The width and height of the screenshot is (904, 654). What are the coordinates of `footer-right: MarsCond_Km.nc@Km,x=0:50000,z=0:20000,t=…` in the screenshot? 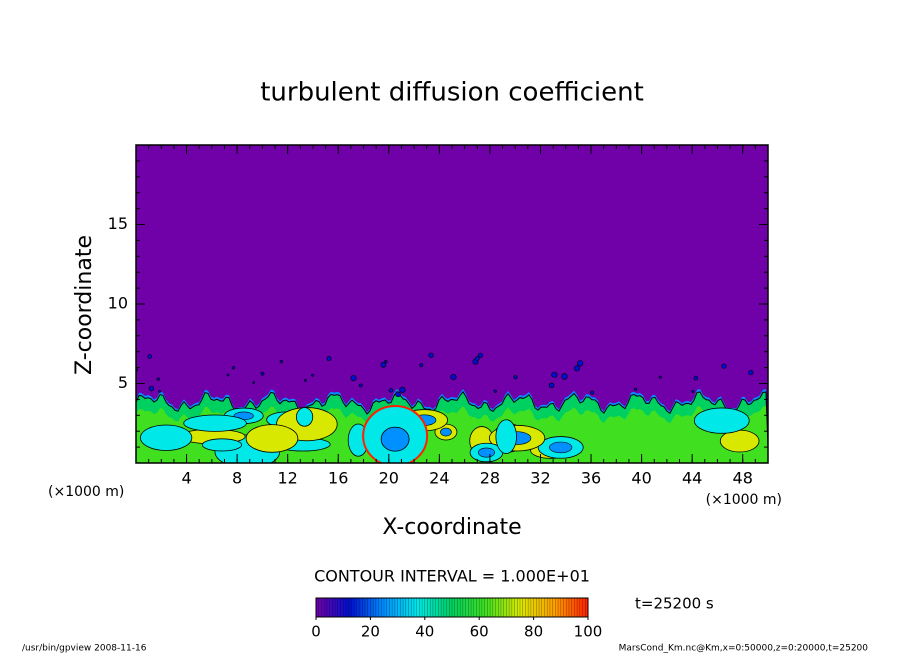 It's located at (744, 649).